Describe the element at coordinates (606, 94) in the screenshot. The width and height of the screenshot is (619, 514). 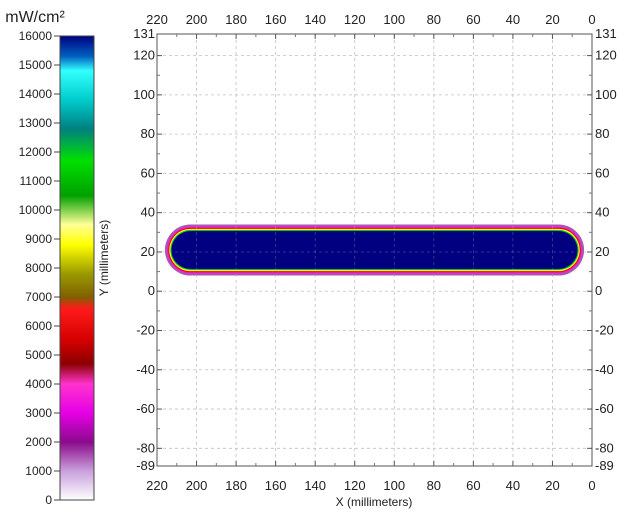
I see `y-tick-label-right: 100` at that location.